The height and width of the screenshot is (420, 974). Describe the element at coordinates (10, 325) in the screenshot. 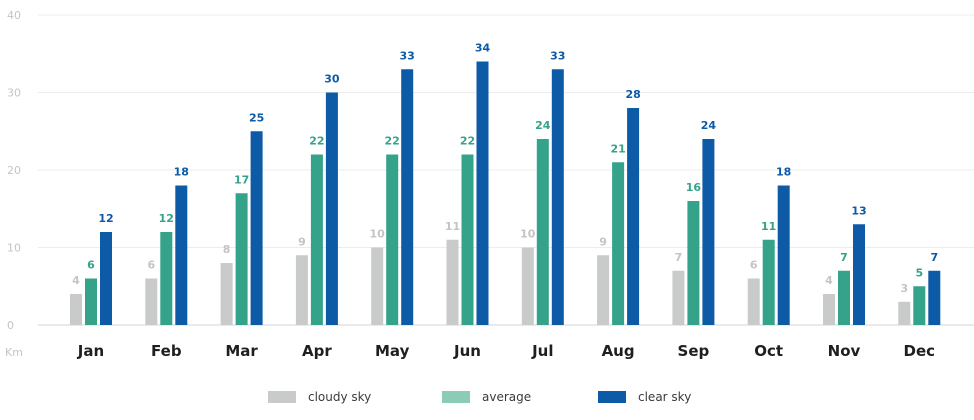

I see `y-tick-label: 0` at that location.